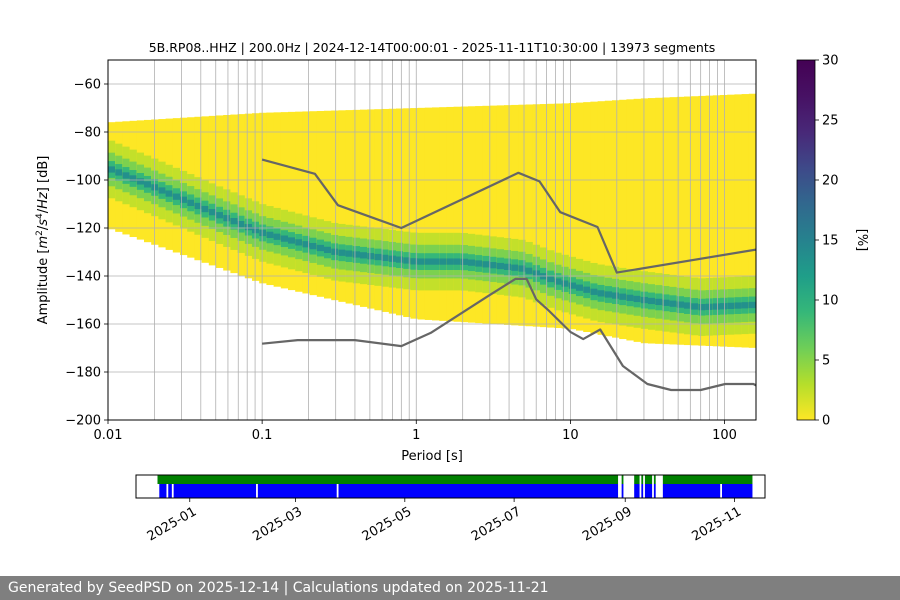 The height and width of the screenshot is (600, 900). Describe the element at coordinates (108, 435) in the screenshot. I see `x-tick-label: 0.01` at that location.